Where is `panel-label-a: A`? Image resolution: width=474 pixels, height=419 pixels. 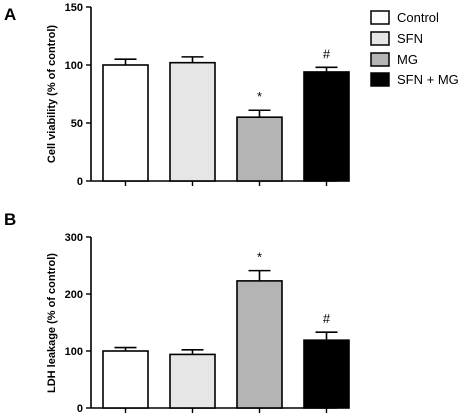 panel-label-a: A is located at coordinates (10, 14).